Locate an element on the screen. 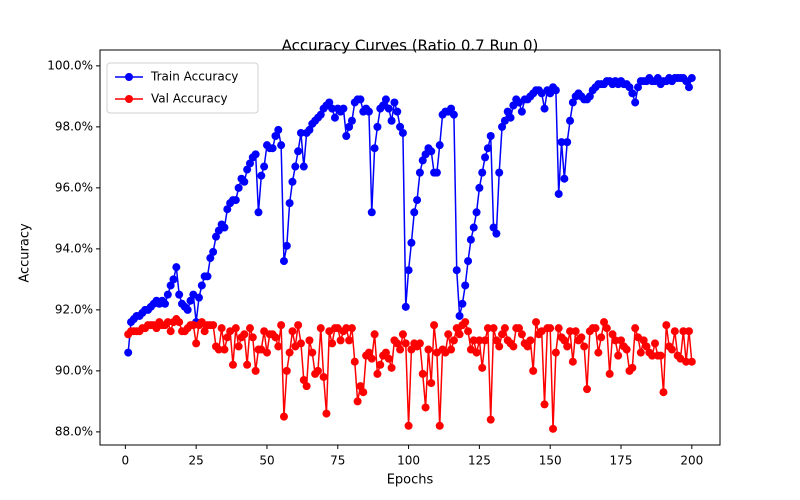 Image resolution: width=800 pixels, height=500 pixels. x-tick-label: 50 is located at coordinates (266, 461).